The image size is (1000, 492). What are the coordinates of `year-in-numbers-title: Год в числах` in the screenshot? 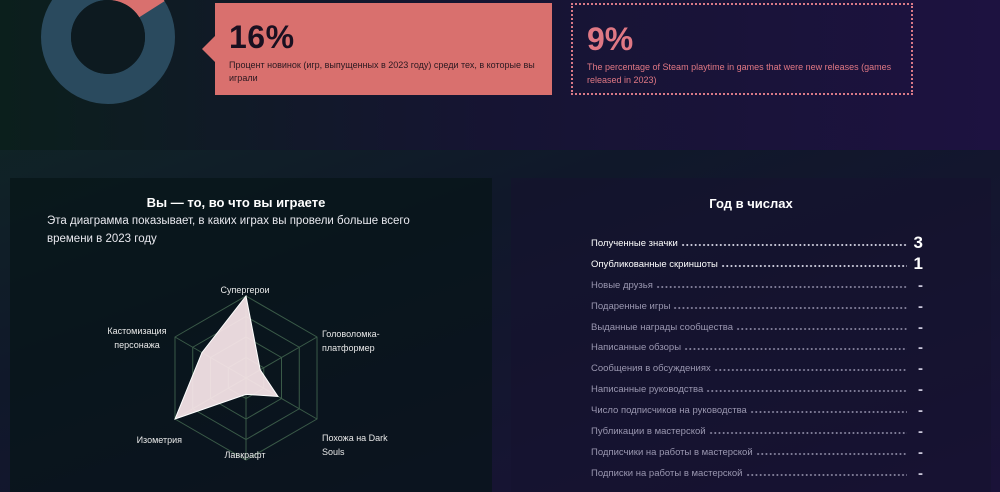 It's located at (751, 203).